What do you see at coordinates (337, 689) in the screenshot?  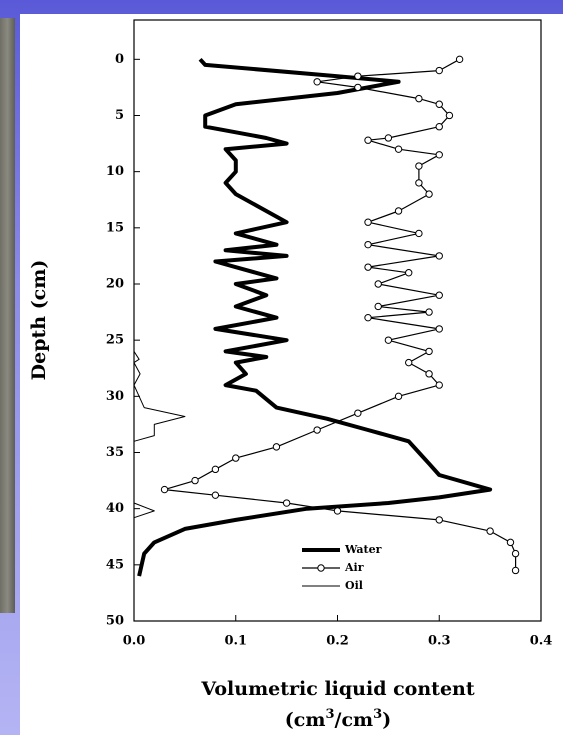 I see `x-axis-label: Volumetric liquid content` at bounding box center [337, 689].